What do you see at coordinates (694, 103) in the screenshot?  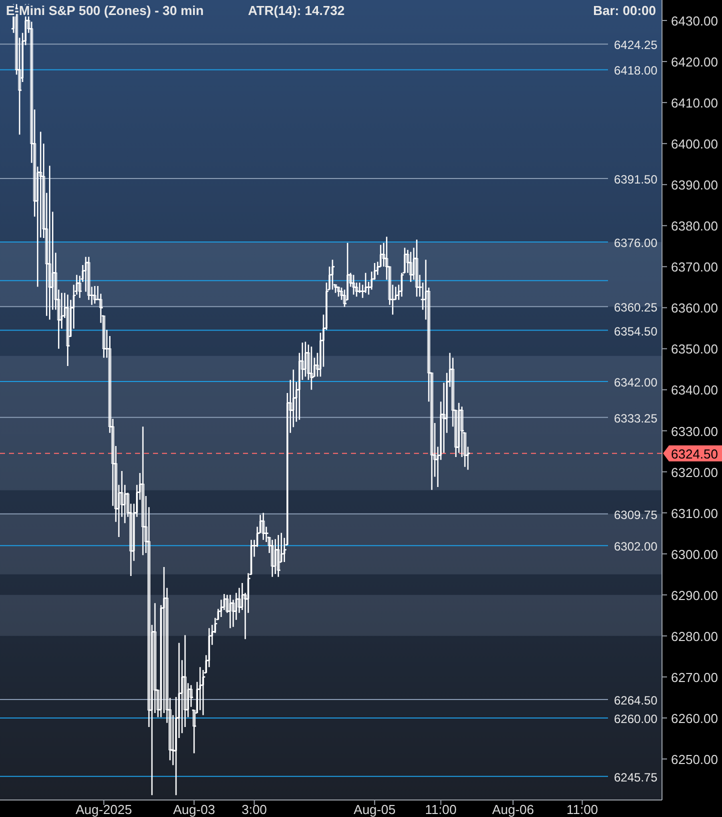 I see `y-tick-label: 6410.00` at bounding box center [694, 103].